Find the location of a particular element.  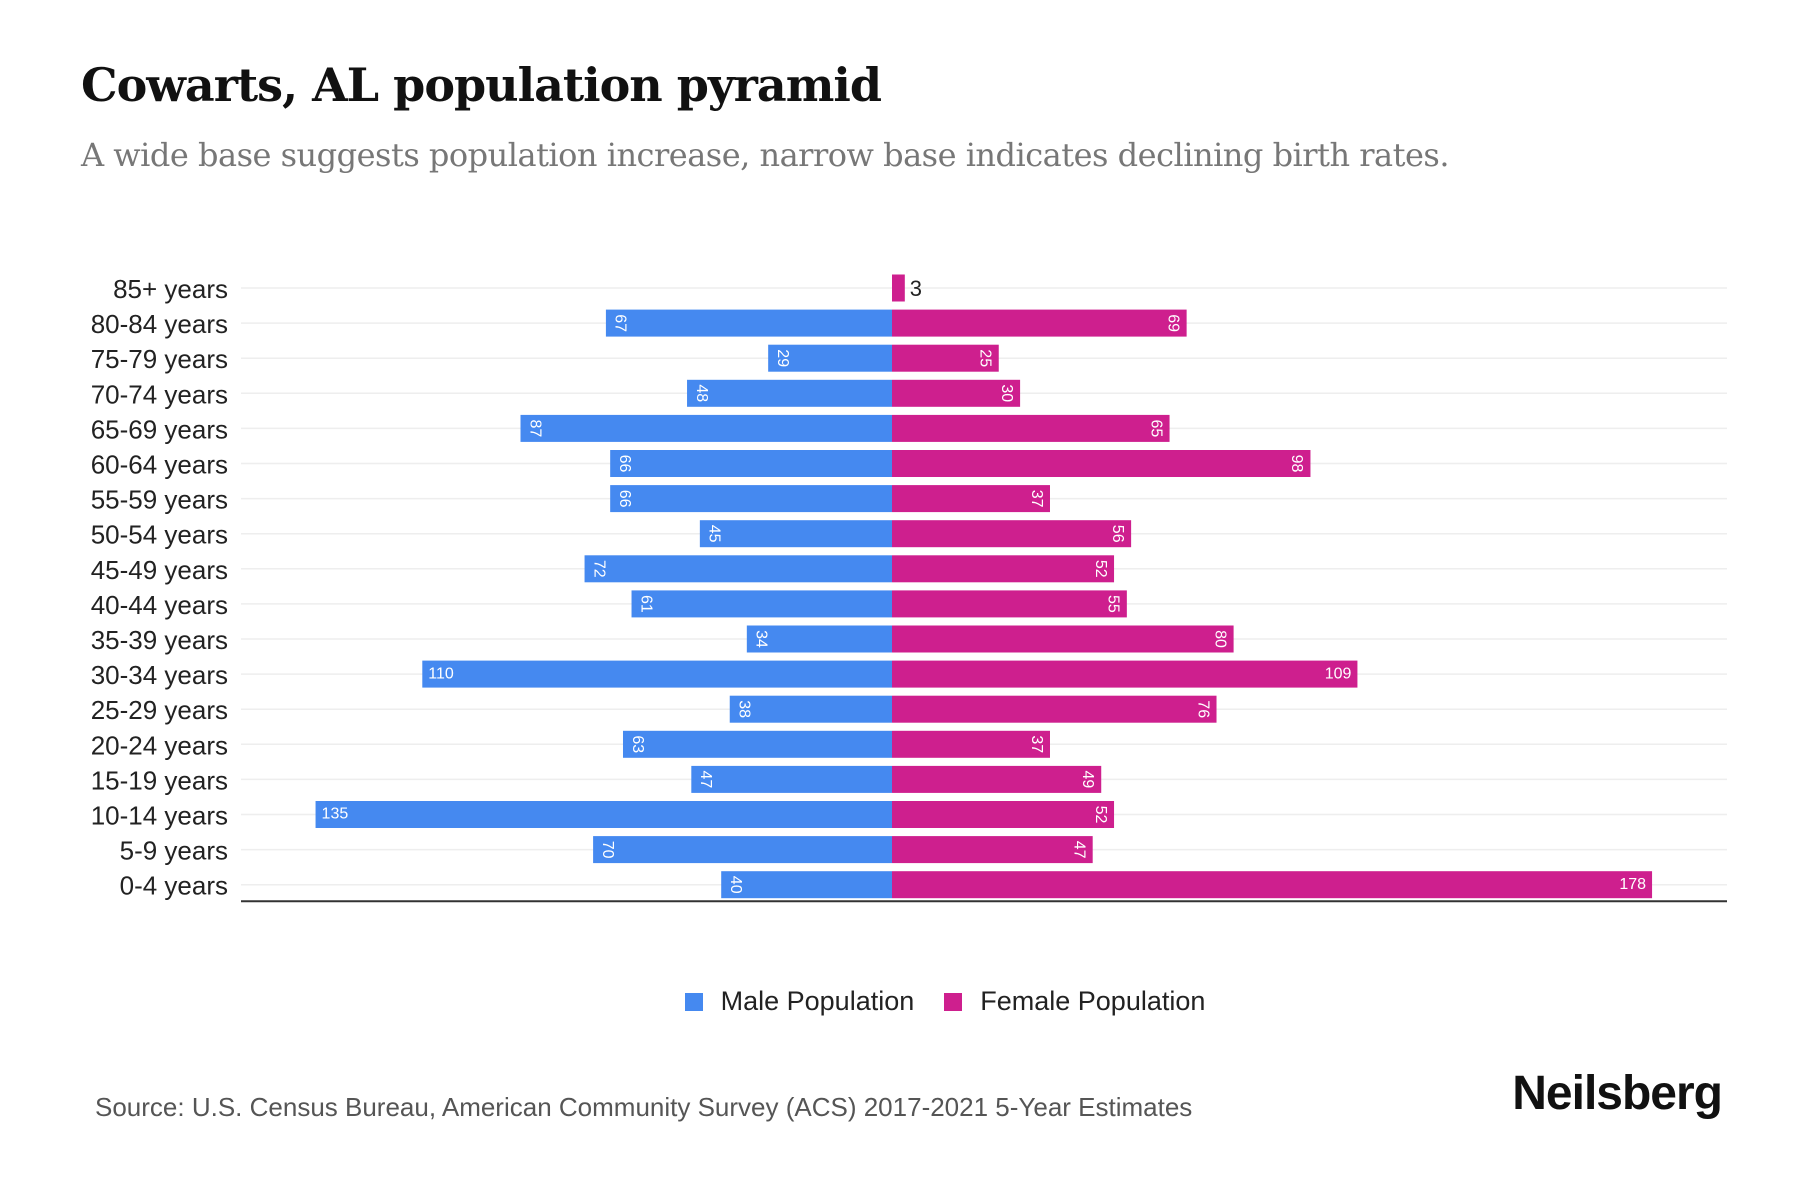

data-label-female: 56 is located at coordinates (1117, 534).